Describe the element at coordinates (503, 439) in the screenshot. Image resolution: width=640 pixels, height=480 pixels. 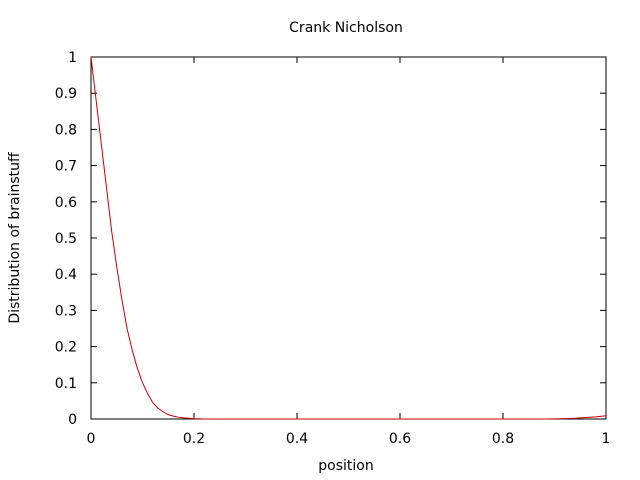
I see `x-tick-label: 0.8` at that location.